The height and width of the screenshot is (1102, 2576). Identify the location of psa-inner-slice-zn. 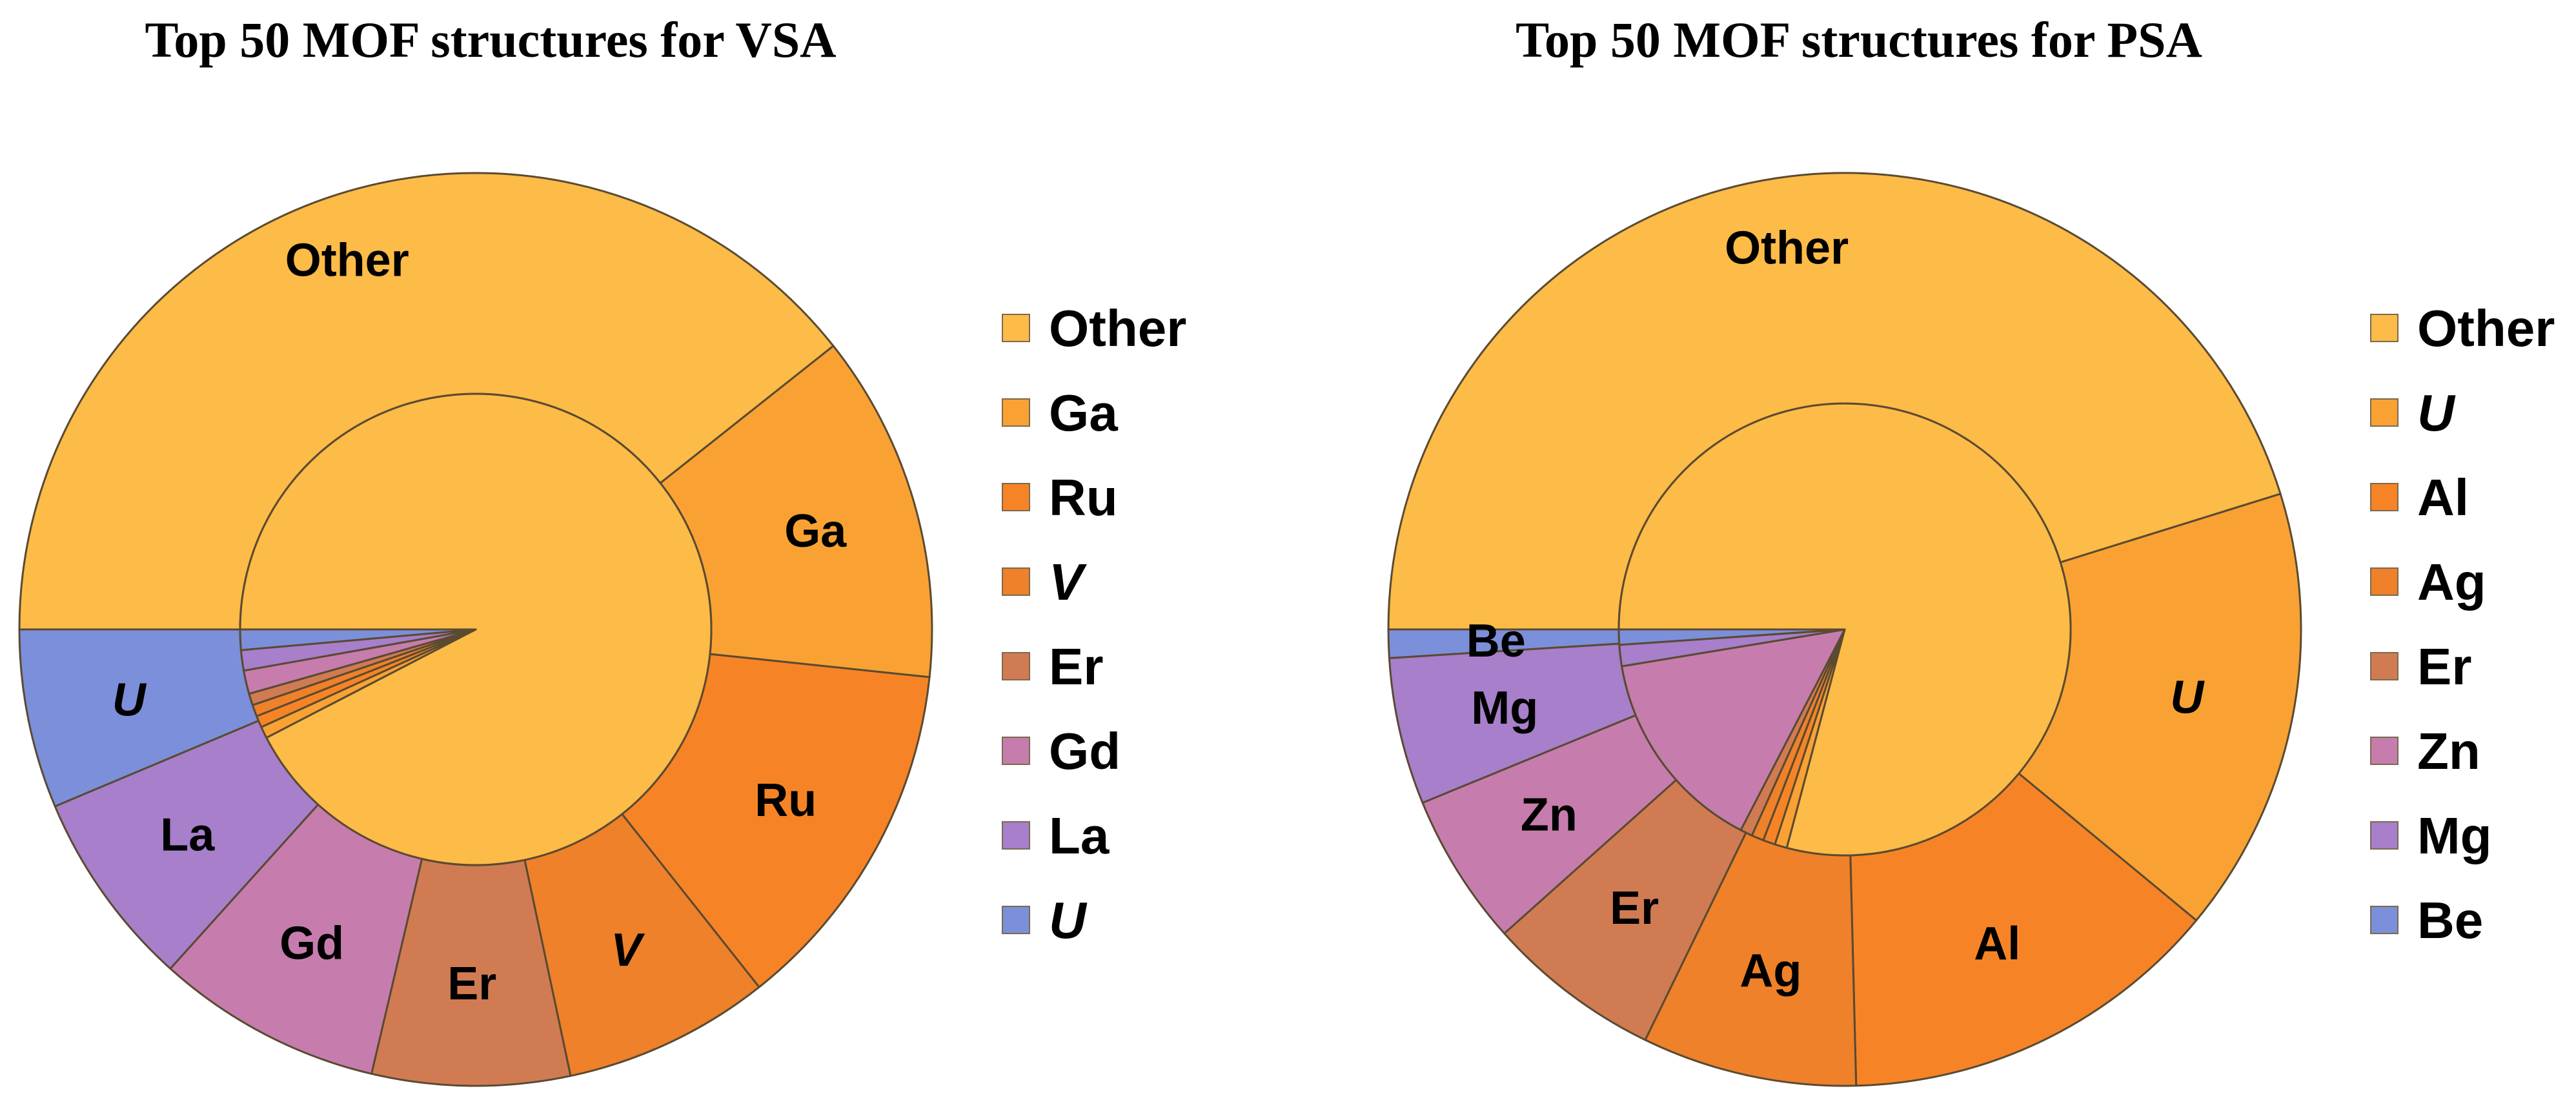
(1733, 730).